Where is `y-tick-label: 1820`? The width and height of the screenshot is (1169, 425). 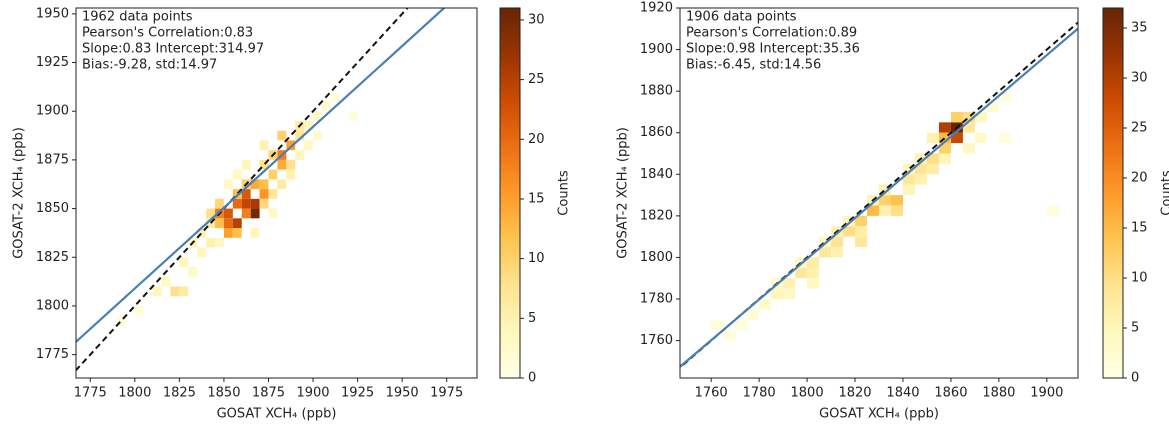 y-tick-label: 1820 is located at coordinates (656, 215).